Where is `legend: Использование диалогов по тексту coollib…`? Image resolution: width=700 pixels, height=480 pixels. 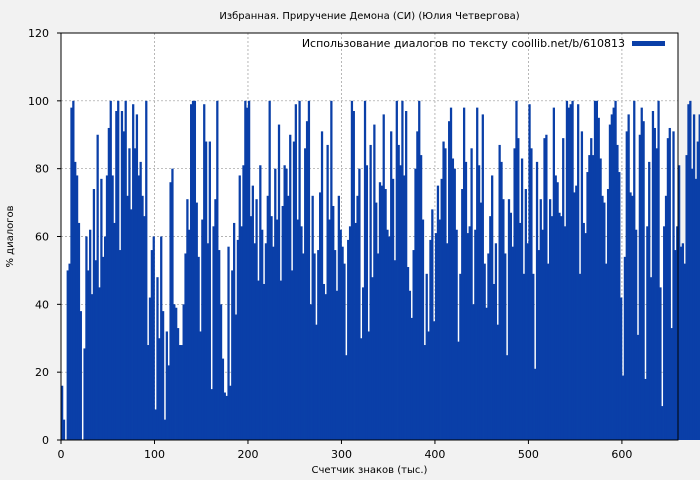
legend: Использование диалогов по тексту coollib… is located at coordinates (483, 43).